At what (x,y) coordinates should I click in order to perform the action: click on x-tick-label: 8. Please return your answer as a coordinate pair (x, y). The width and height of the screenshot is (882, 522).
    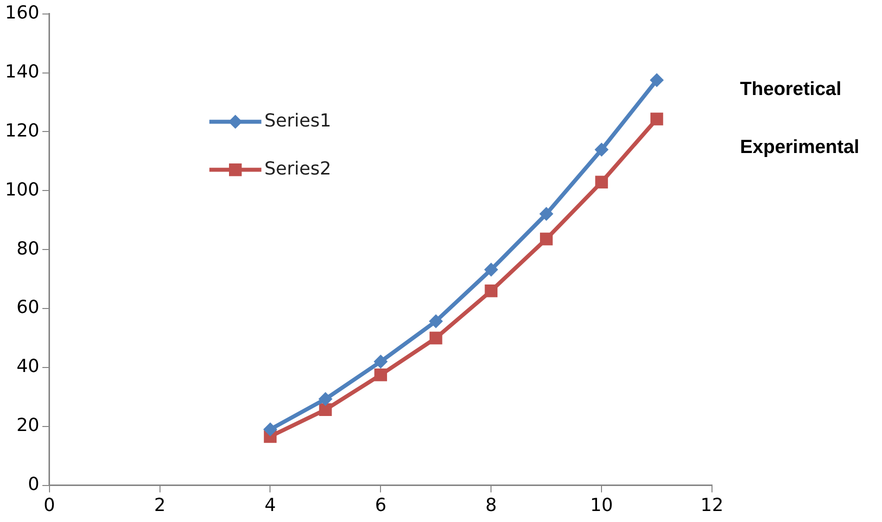
    Looking at the image, I should click on (491, 505).